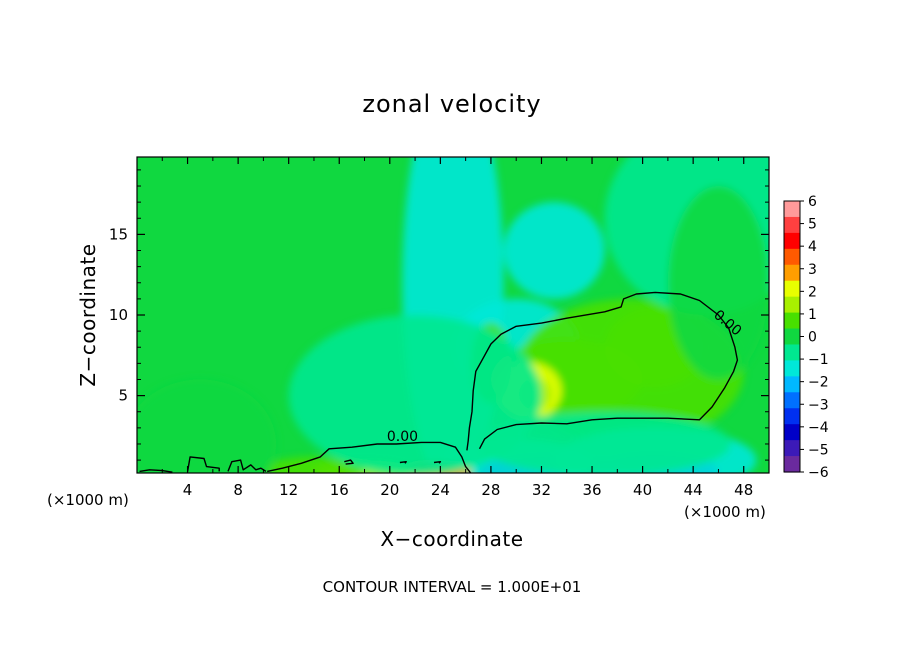 This screenshot has height=654, width=904. What do you see at coordinates (818, 360) in the screenshot?
I see `colorbar-label: −1` at bounding box center [818, 360].